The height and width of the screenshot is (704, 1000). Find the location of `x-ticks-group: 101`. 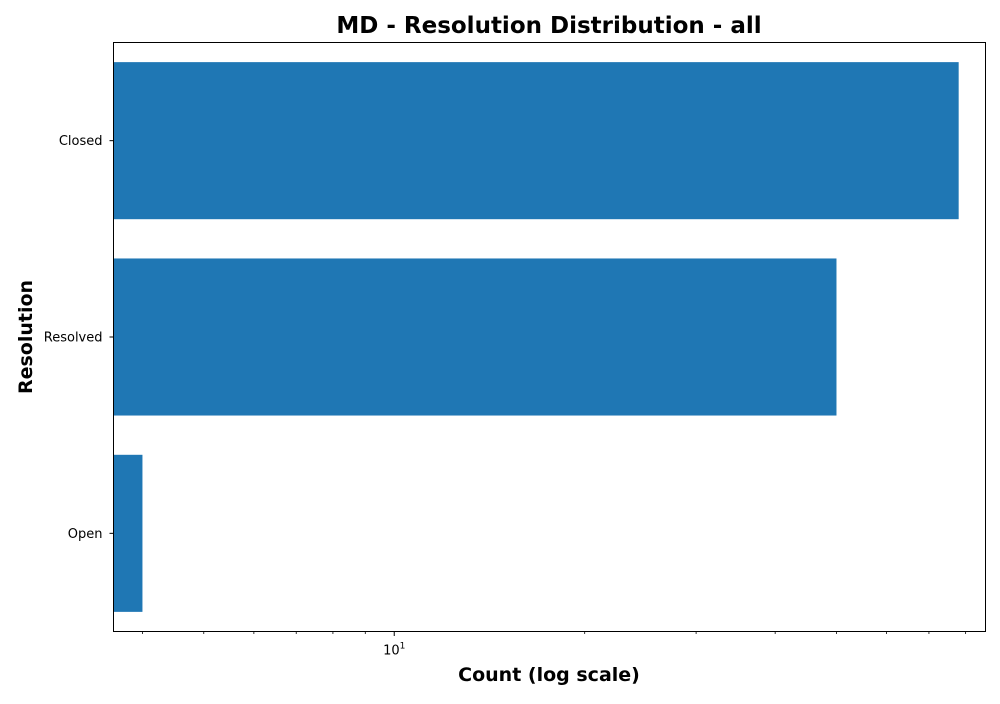

x-ticks-group: 101 is located at coordinates (554, 645).